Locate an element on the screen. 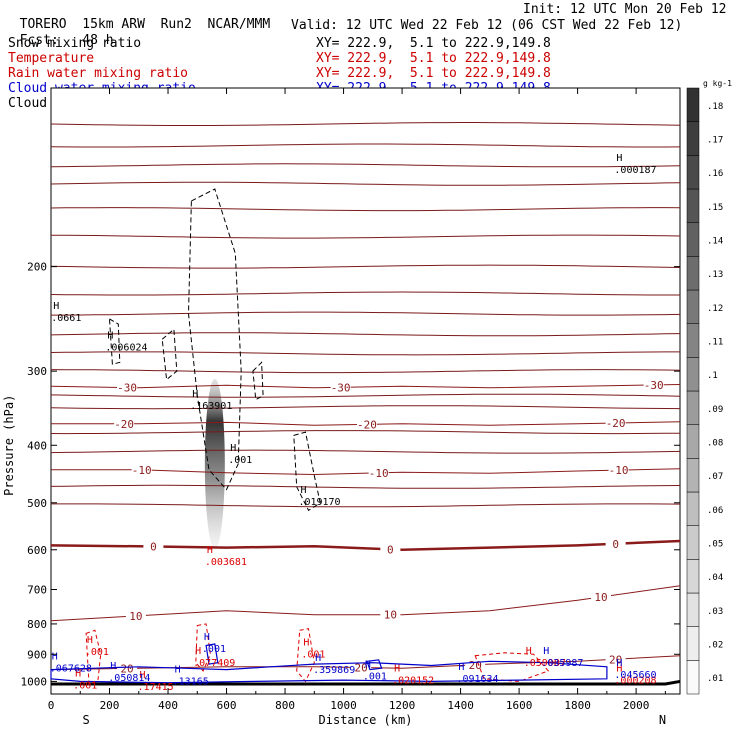 This screenshot has height=740, width=740. y-tick-label: 300 is located at coordinates (37, 371).